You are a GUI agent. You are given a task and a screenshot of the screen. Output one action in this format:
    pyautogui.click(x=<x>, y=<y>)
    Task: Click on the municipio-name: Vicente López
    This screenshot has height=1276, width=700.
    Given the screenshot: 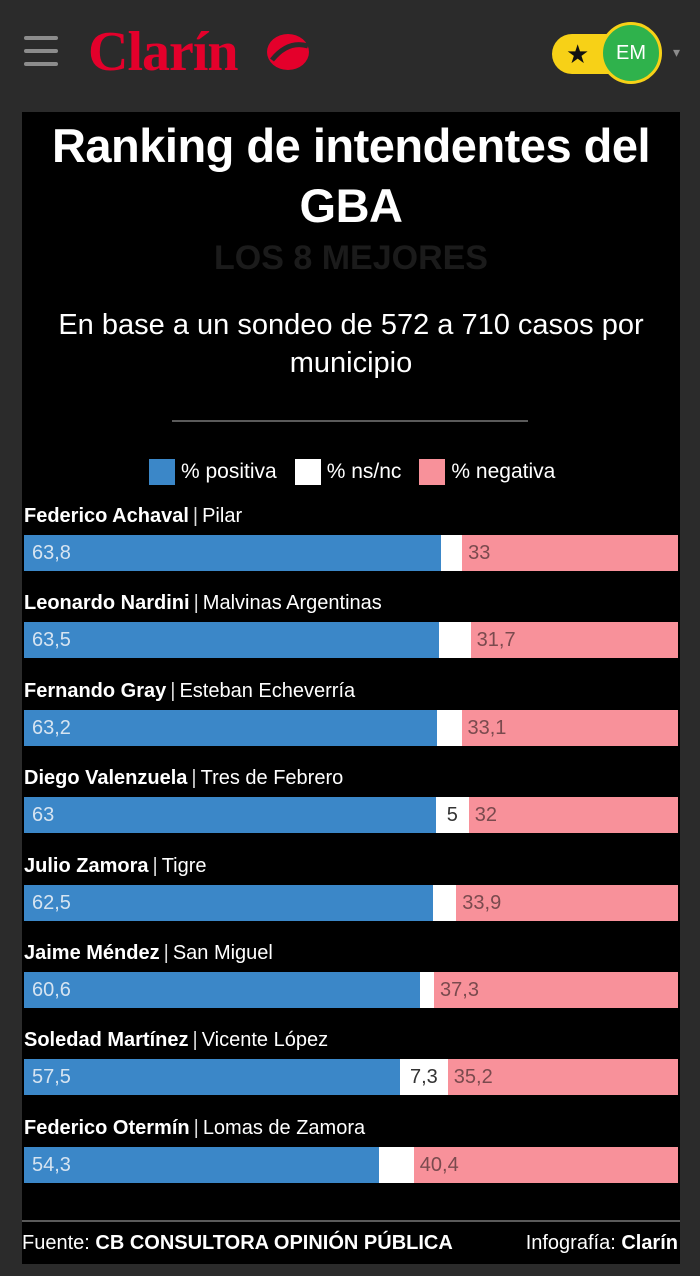 What is the action you would take?
    pyautogui.click(x=265, y=1040)
    